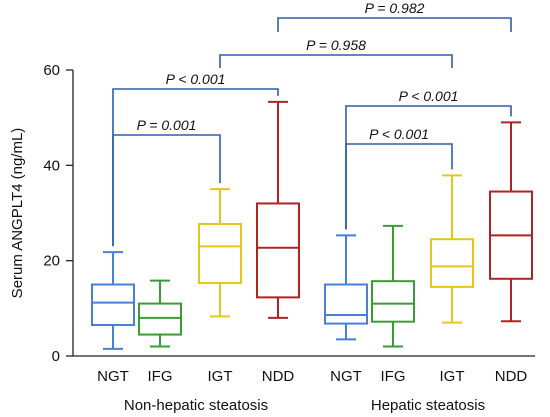  Describe the element at coordinates (58, 213) in the screenshot. I see `y-ticks: 0 20 40 60` at that location.